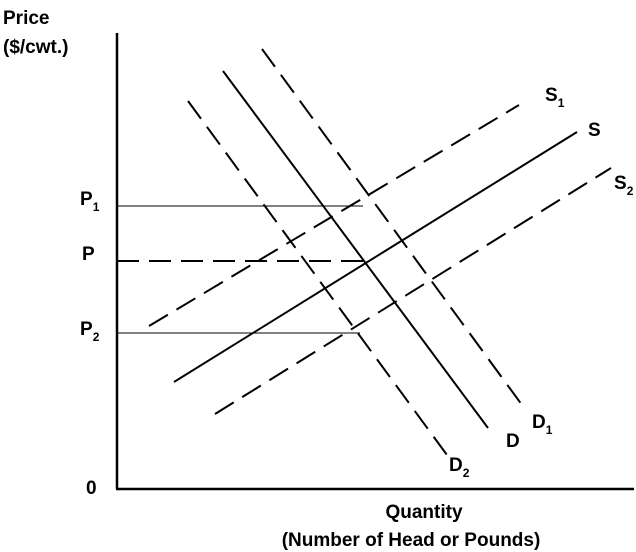 This screenshot has height=552, width=636. Describe the element at coordinates (88, 254) in the screenshot. I see `price-label-p: P` at that location.